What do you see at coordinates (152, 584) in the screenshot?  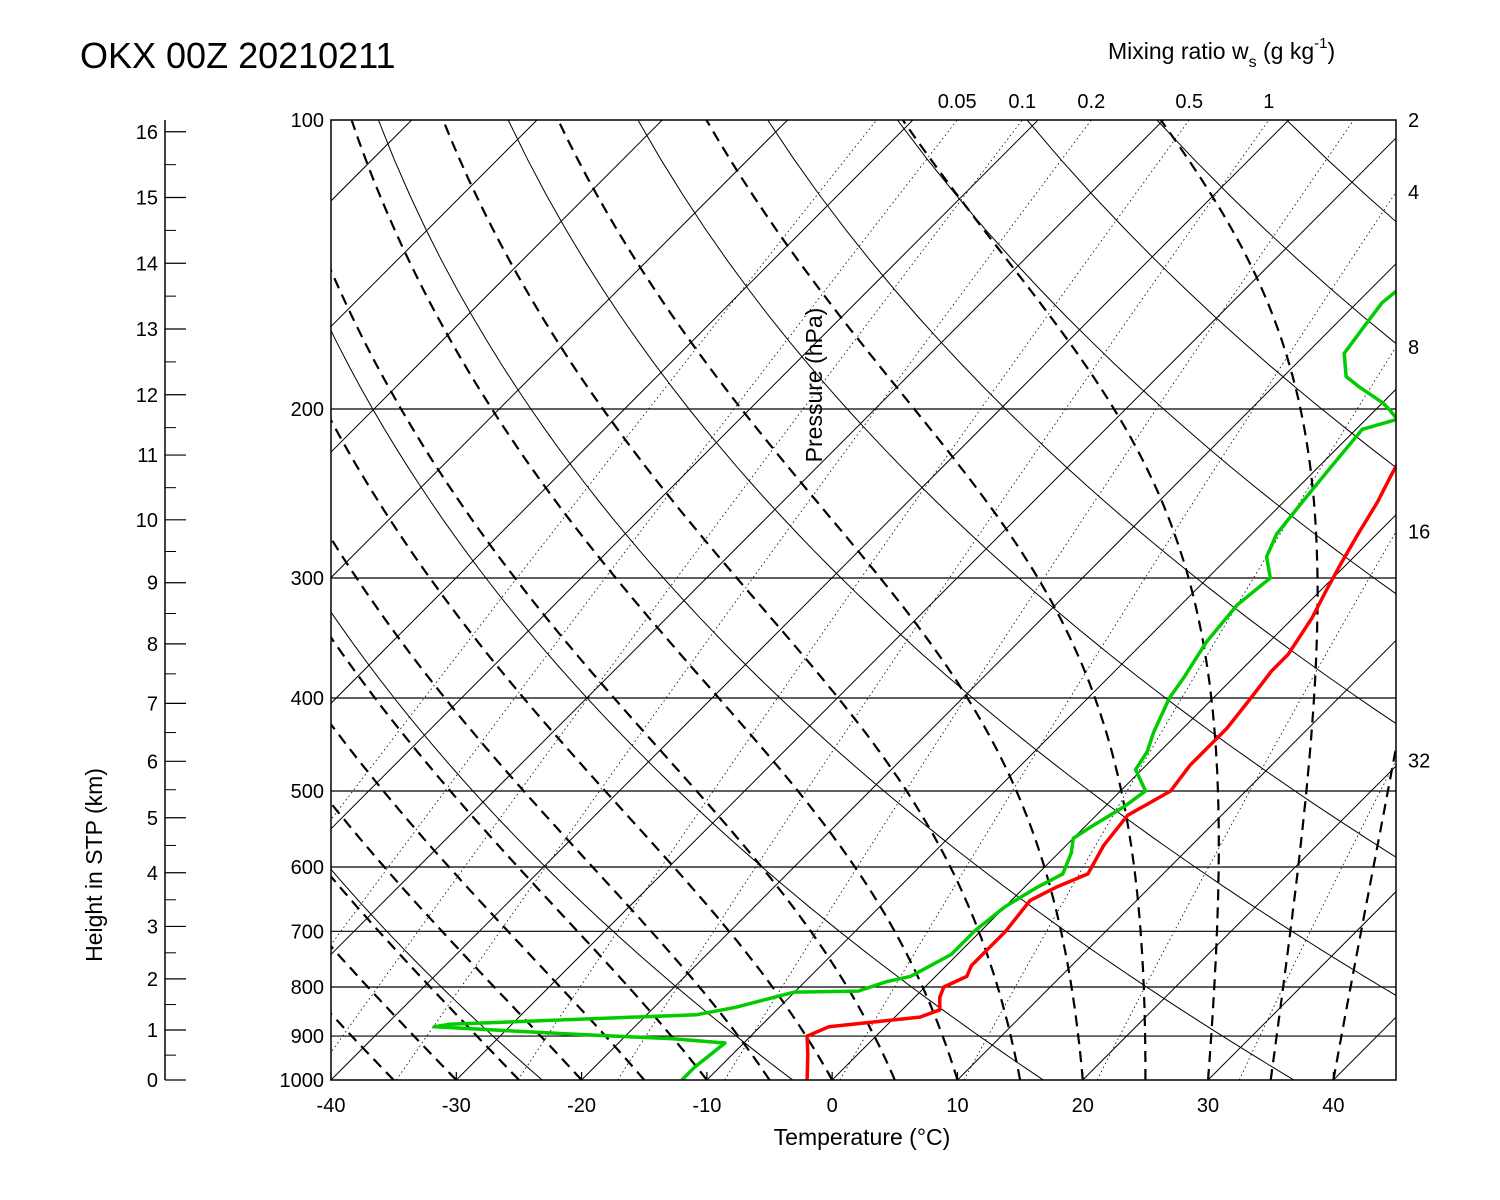 I see `height-tick-label: 9` at bounding box center [152, 584].